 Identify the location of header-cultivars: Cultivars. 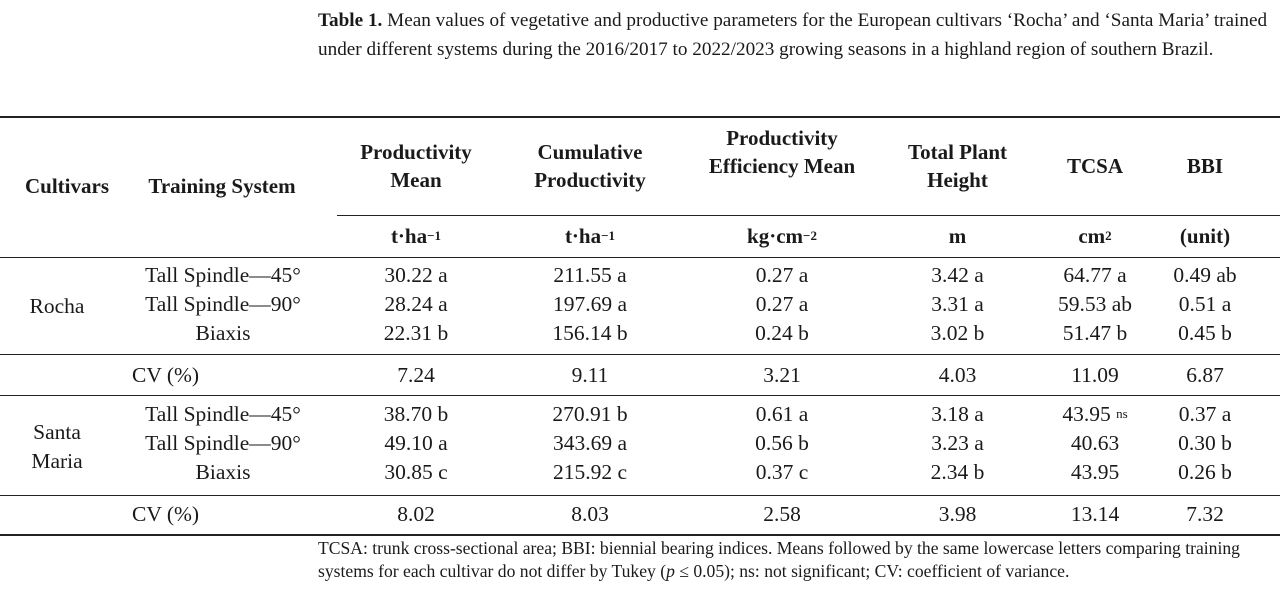
(67, 186).